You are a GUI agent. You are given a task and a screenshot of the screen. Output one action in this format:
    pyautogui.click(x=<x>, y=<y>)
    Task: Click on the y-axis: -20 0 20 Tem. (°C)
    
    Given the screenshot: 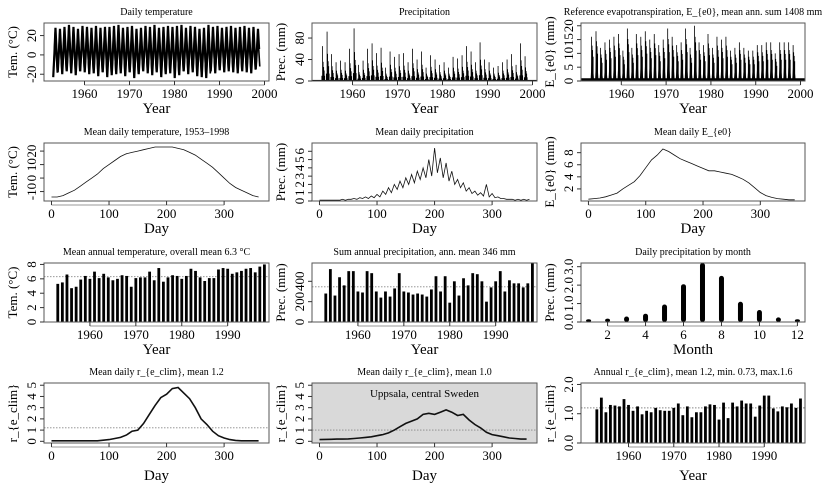 What is the action you would take?
    pyautogui.click(x=24, y=54)
    